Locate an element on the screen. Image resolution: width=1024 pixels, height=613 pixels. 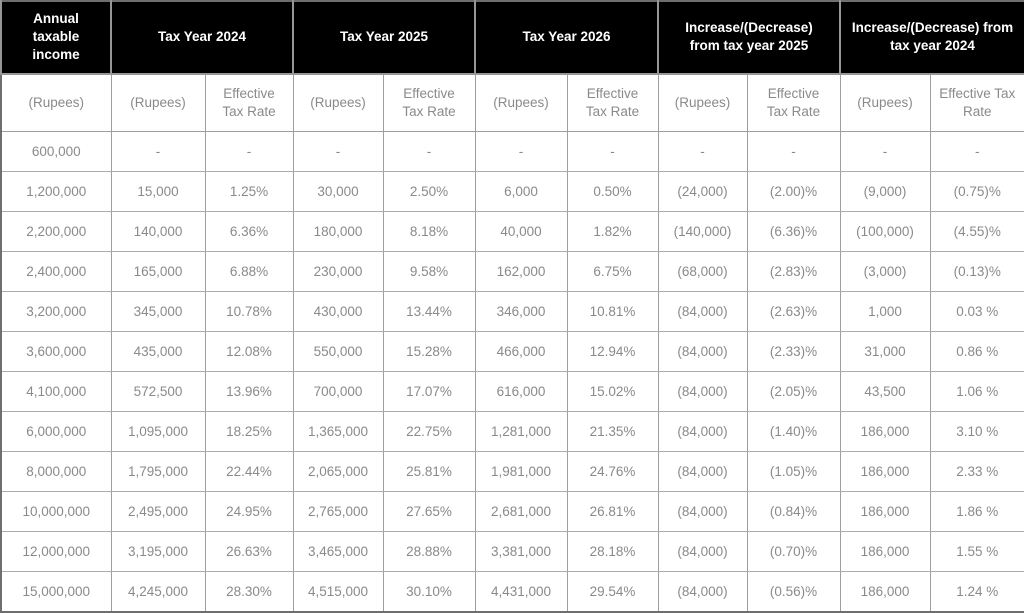
value-cell: (0.13)% is located at coordinates (976, 272).